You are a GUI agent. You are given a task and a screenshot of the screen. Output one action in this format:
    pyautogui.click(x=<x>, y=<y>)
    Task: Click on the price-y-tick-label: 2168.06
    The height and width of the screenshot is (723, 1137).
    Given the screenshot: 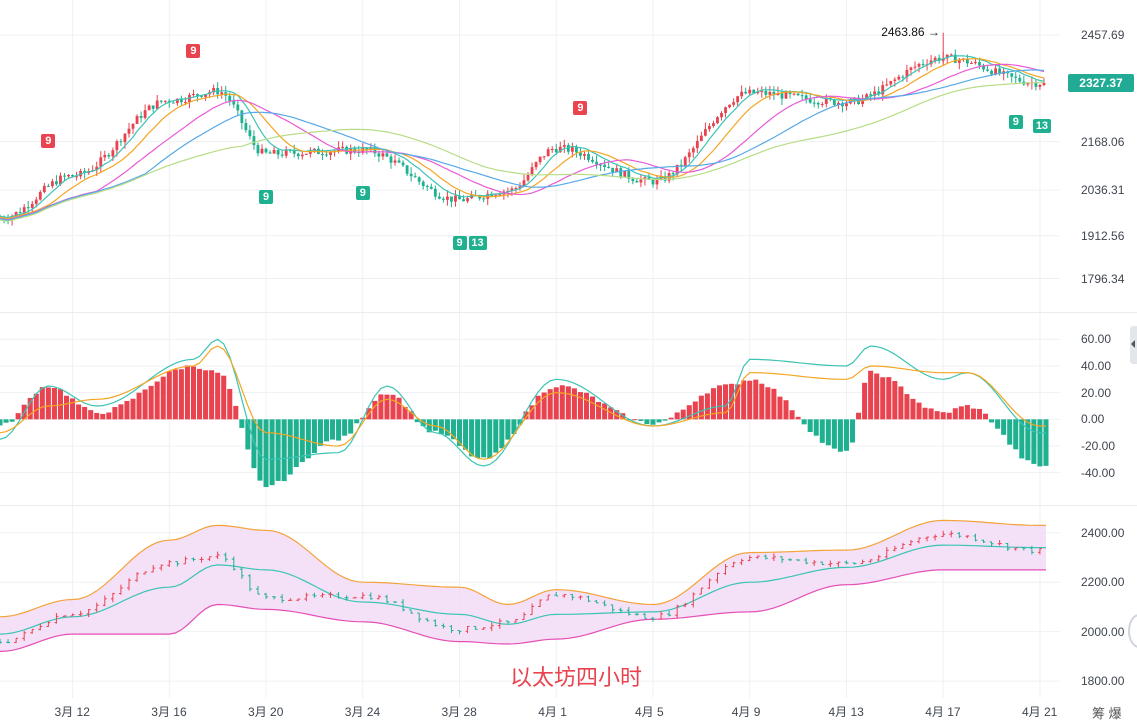 What is the action you would take?
    pyautogui.click(x=1103, y=141)
    